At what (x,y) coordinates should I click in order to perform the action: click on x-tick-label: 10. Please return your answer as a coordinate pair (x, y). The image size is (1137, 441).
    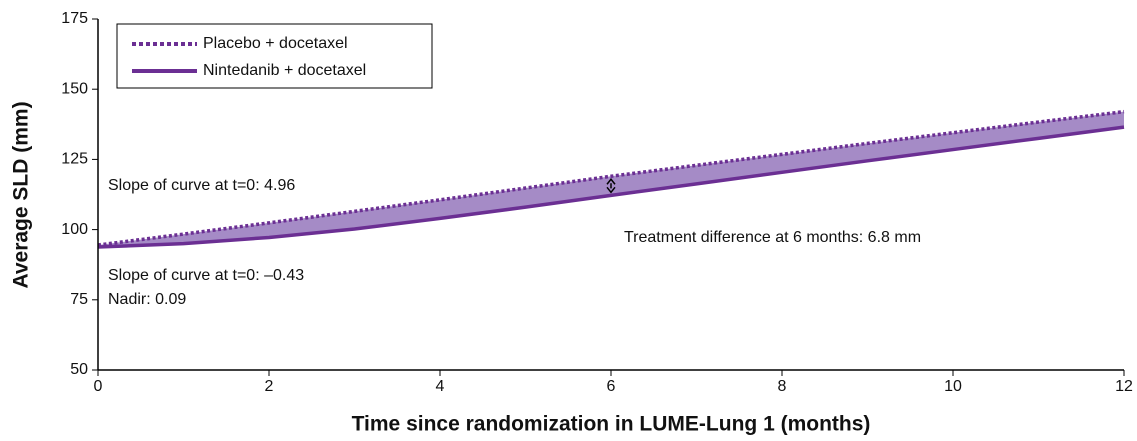
    Looking at the image, I should click on (953, 386).